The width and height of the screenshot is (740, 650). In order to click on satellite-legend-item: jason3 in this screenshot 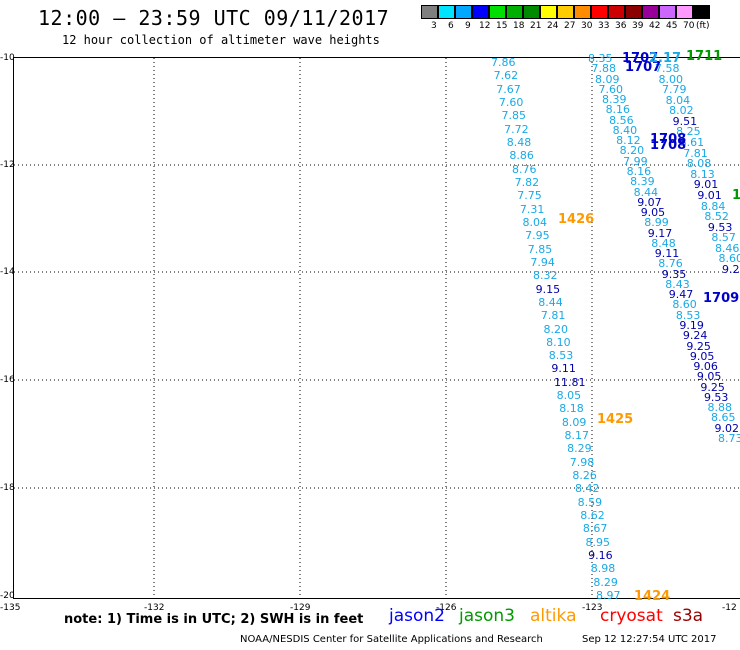, I will do `click(487, 616)`.